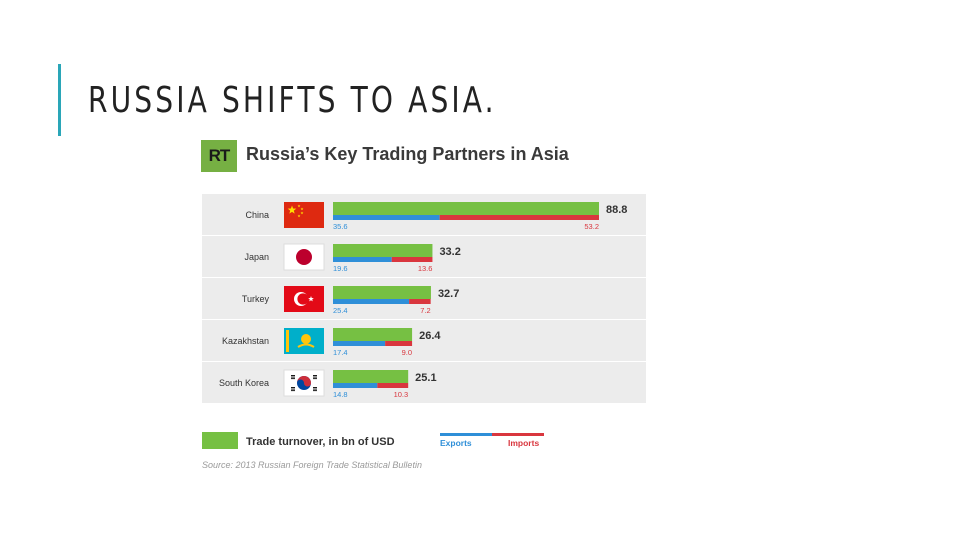 The image size is (960, 540). I want to click on kazakhstan-flag-icon, so click(304, 341).